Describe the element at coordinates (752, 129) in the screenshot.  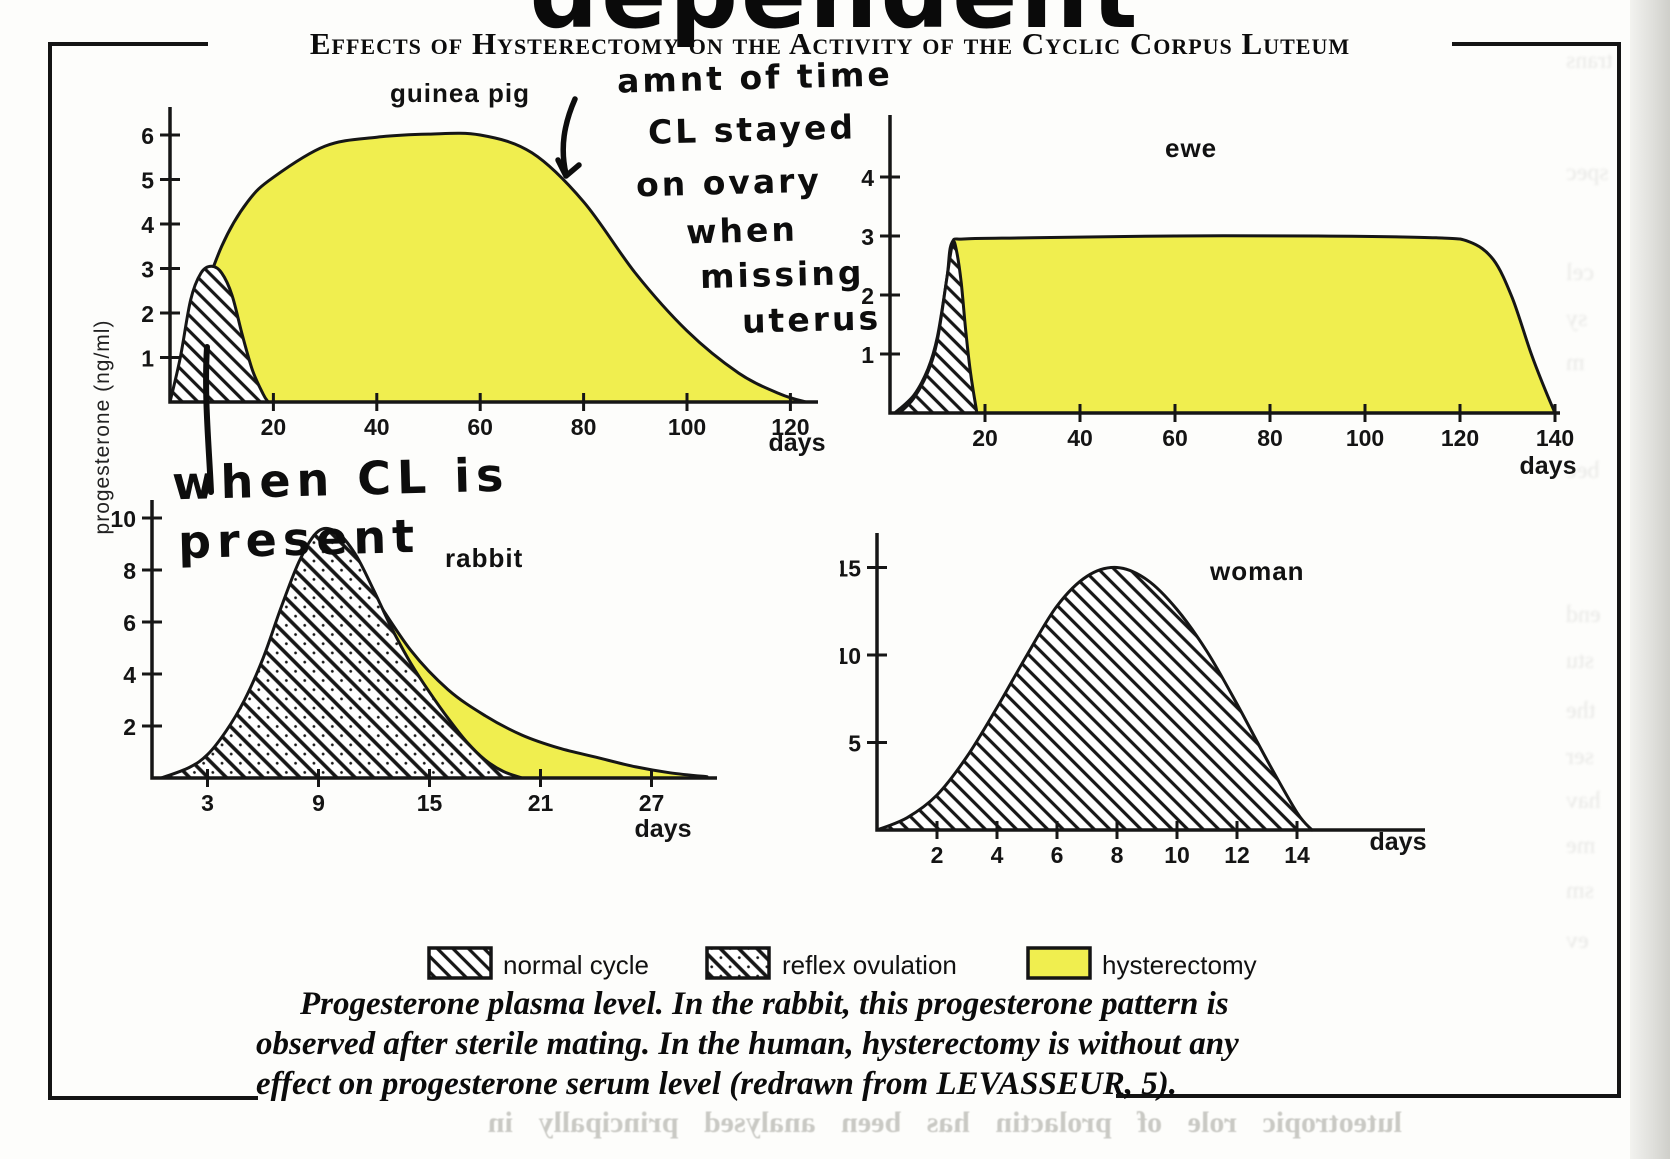
I see `handwritten-note-line: CL stayed` at that location.